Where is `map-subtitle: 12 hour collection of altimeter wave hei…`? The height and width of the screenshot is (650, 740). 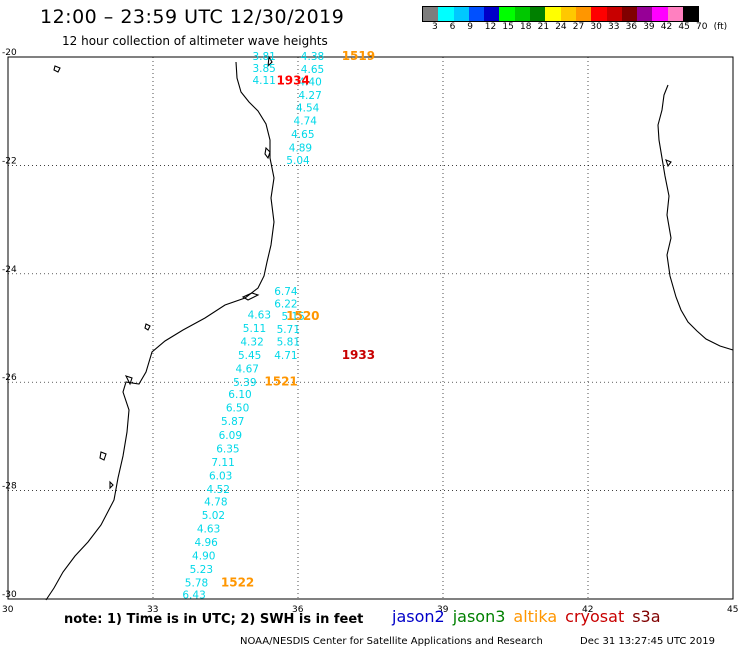 map-subtitle: 12 hour collection of altimeter wave hei… is located at coordinates (195, 41).